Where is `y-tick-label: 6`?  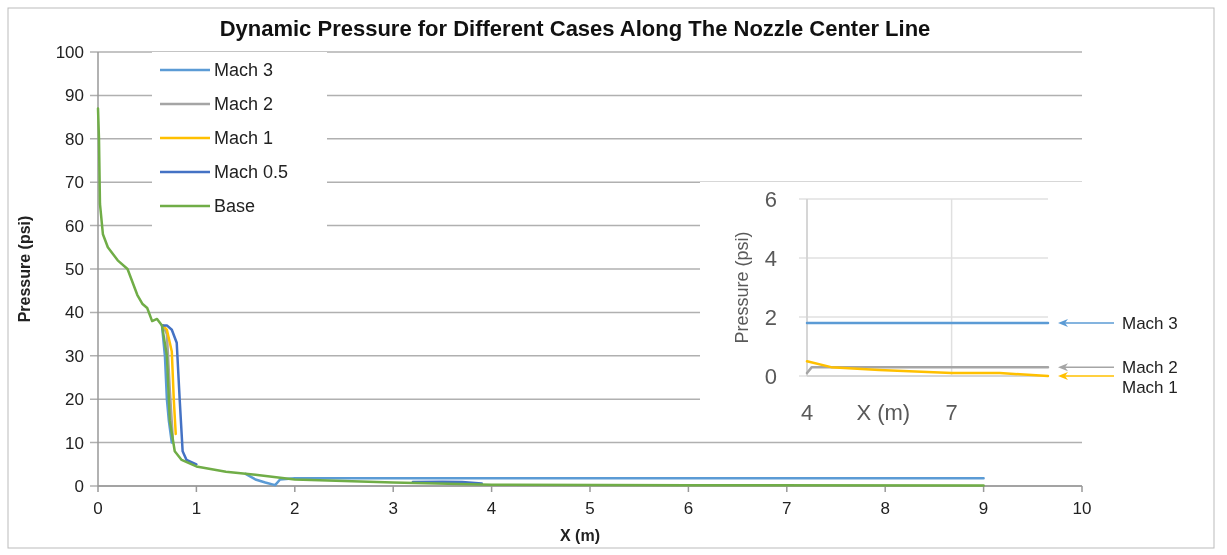 y-tick-label: 6 is located at coordinates (770, 199).